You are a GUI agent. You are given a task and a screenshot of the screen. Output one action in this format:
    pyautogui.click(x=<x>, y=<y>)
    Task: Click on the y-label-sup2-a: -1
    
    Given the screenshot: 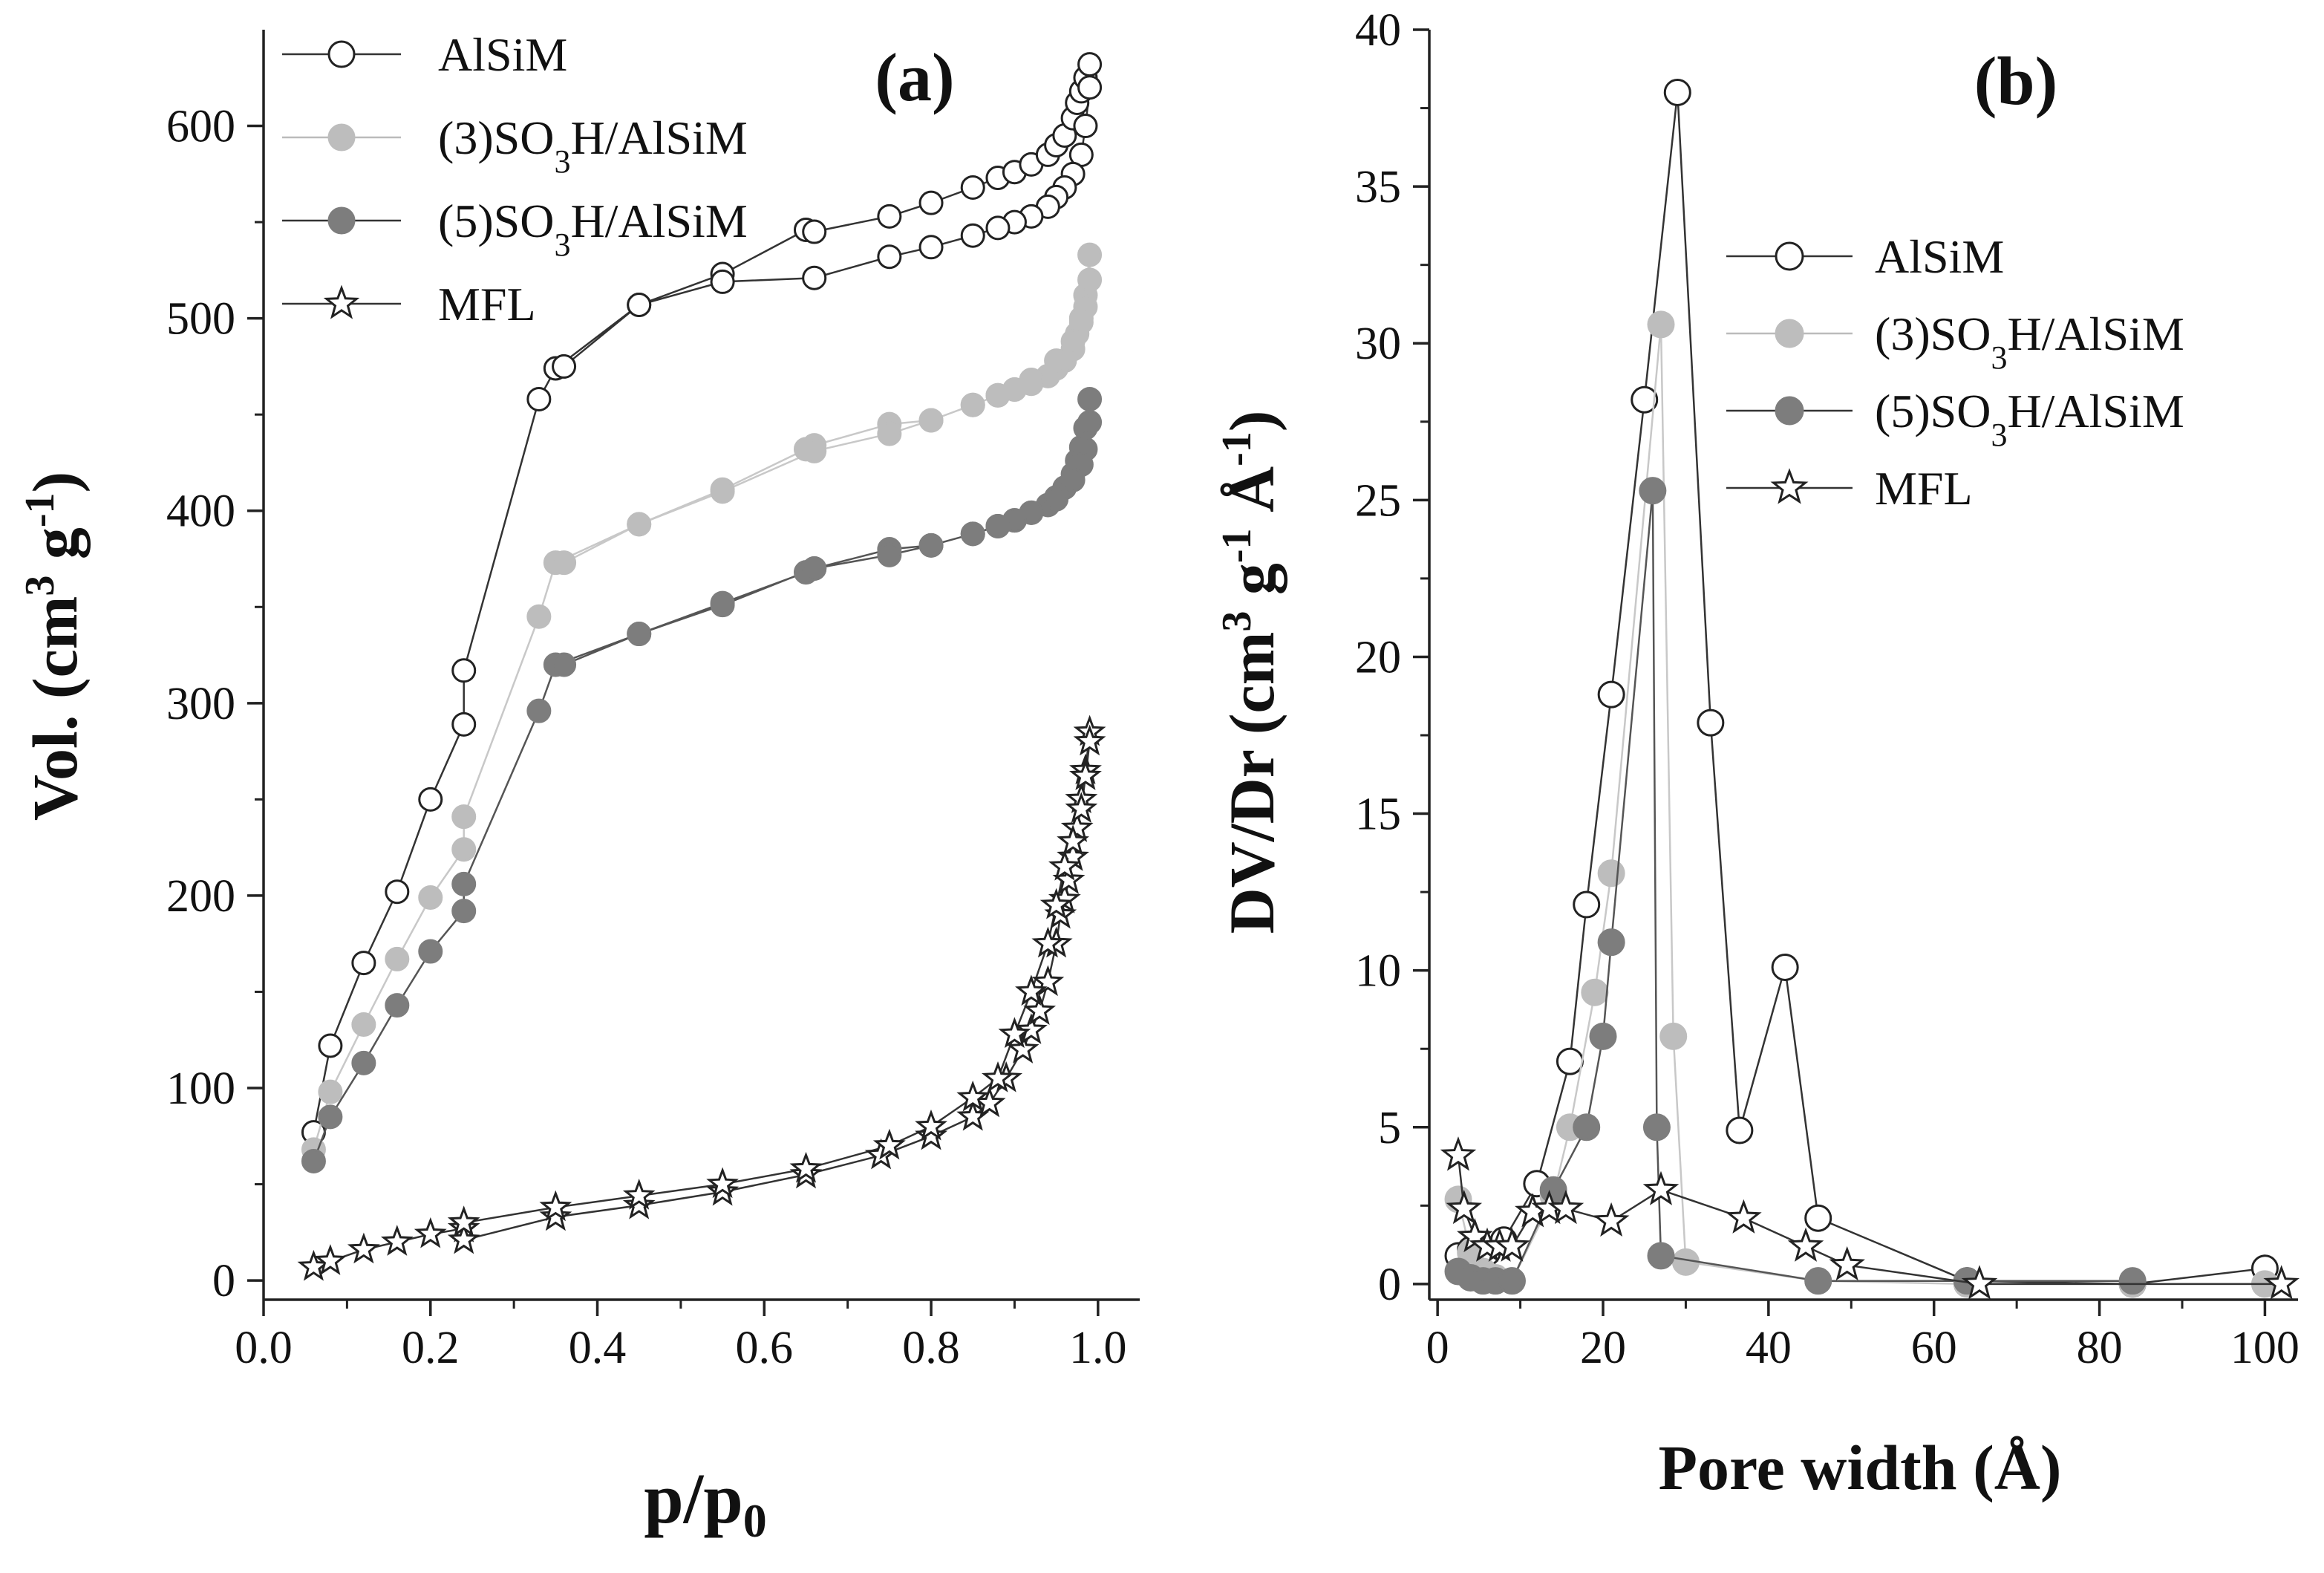 What is the action you would take?
    pyautogui.click(x=40, y=509)
    